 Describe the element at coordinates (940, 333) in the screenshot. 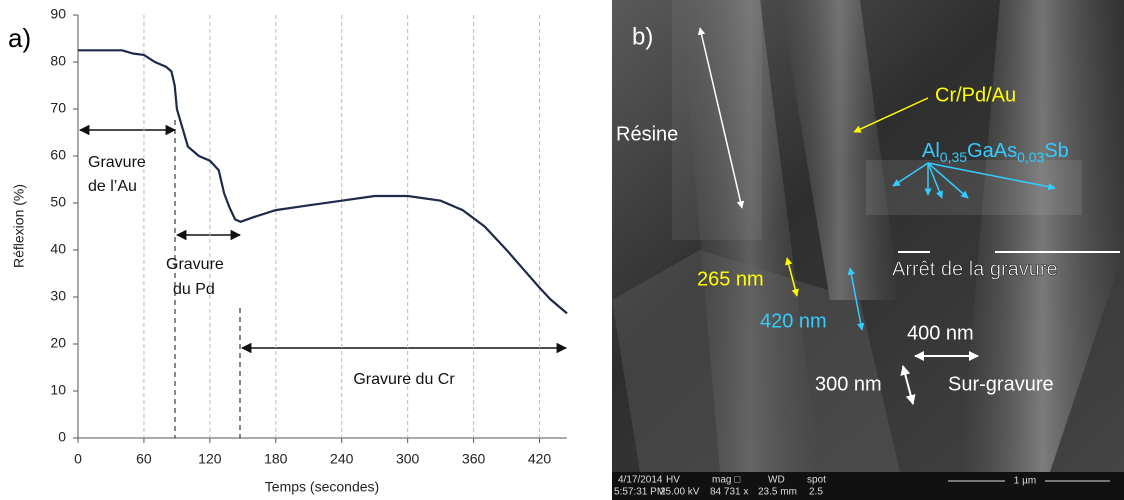

I see `label: 400 nm` at that location.